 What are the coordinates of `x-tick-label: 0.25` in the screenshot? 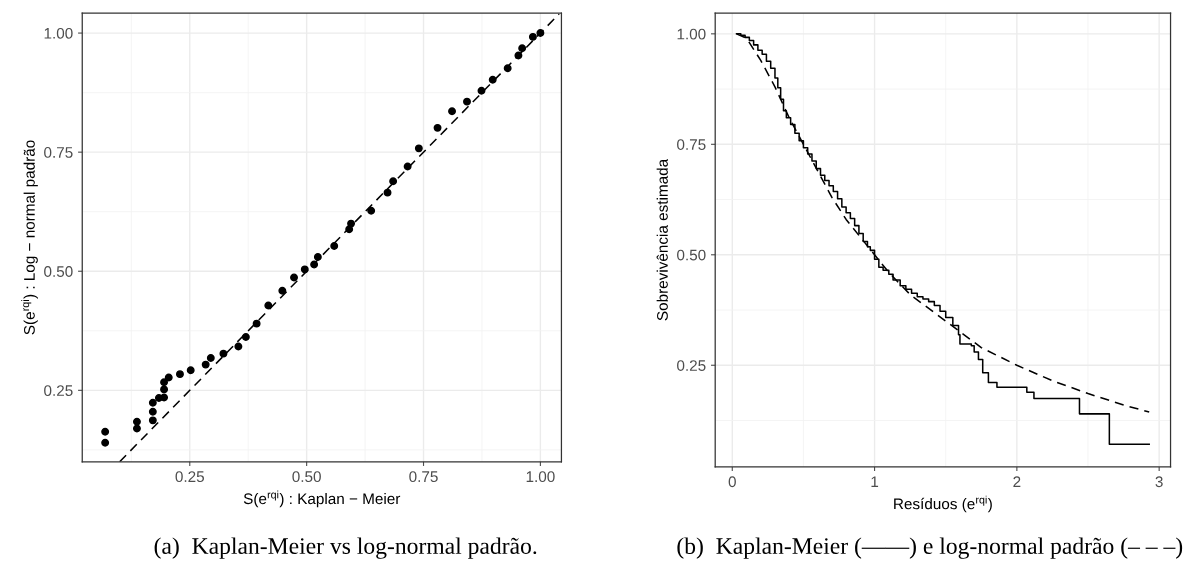 It's located at (189, 477).